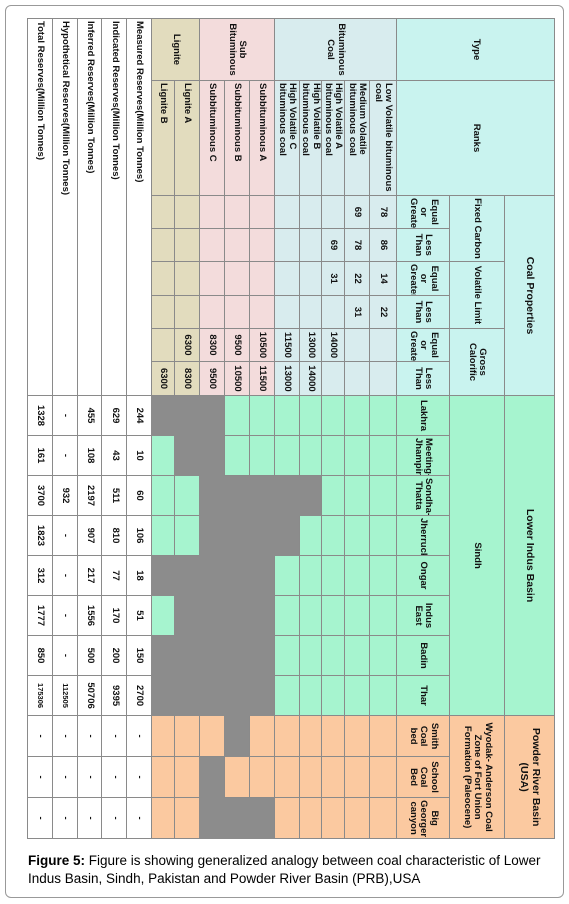  I want to click on reserve-label: Total Reserves(Million Tonnes), so click(40, 207).